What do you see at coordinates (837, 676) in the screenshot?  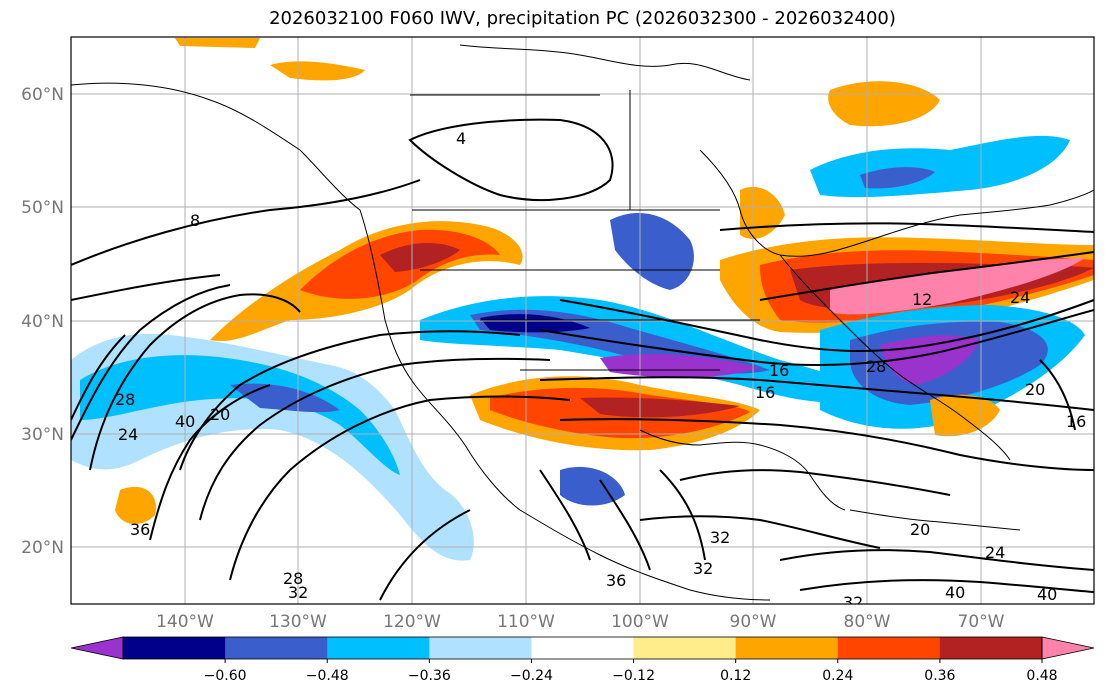 I see `colorbar-tick-label: 0.24` at bounding box center [837, 676].